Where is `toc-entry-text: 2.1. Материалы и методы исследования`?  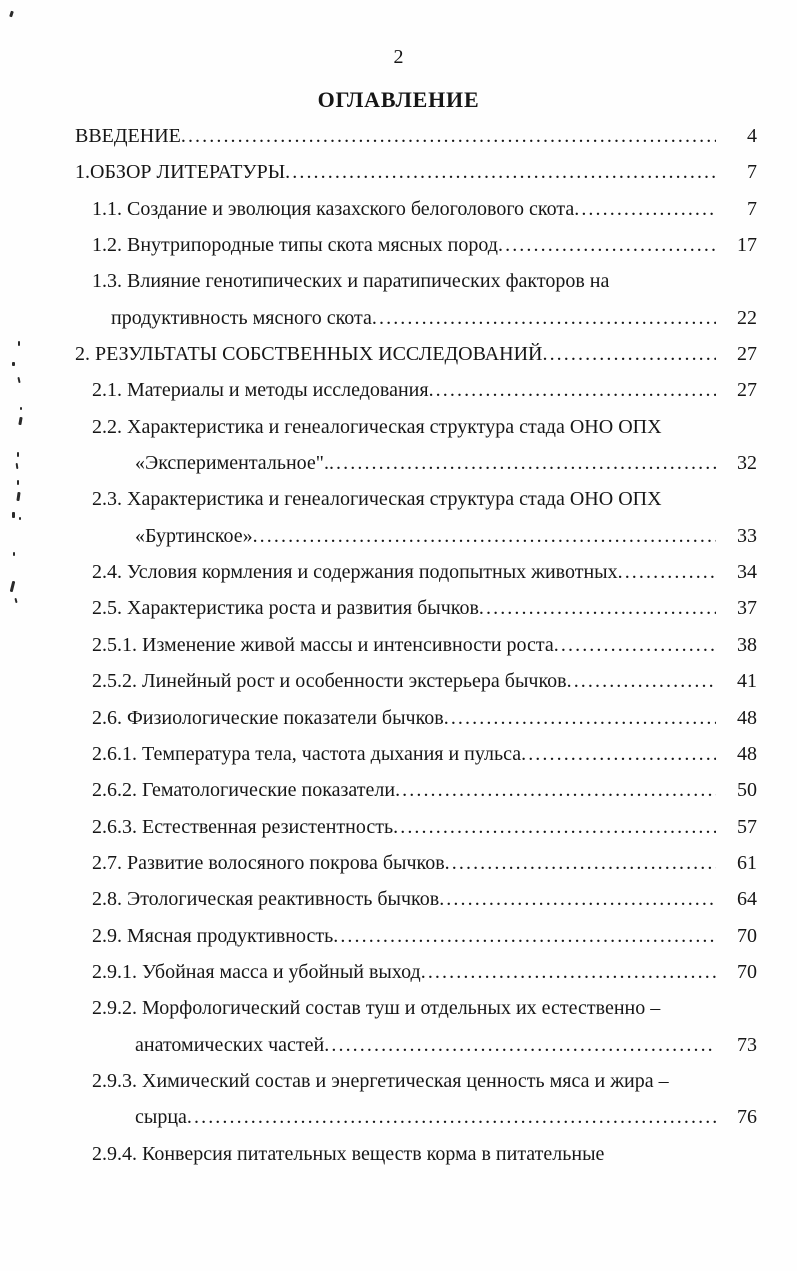
toc-entry-text: 2.1. Материалы и методы исследования is located at coordinates (260, 390).